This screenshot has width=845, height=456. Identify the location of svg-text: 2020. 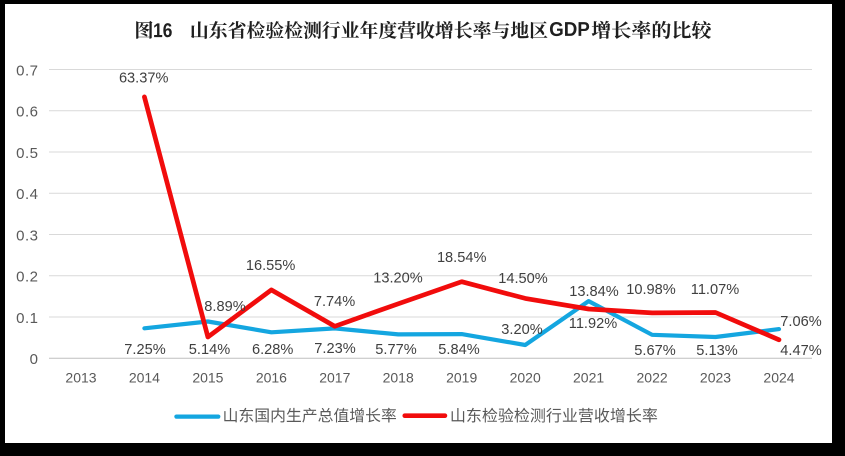
(525, 378).